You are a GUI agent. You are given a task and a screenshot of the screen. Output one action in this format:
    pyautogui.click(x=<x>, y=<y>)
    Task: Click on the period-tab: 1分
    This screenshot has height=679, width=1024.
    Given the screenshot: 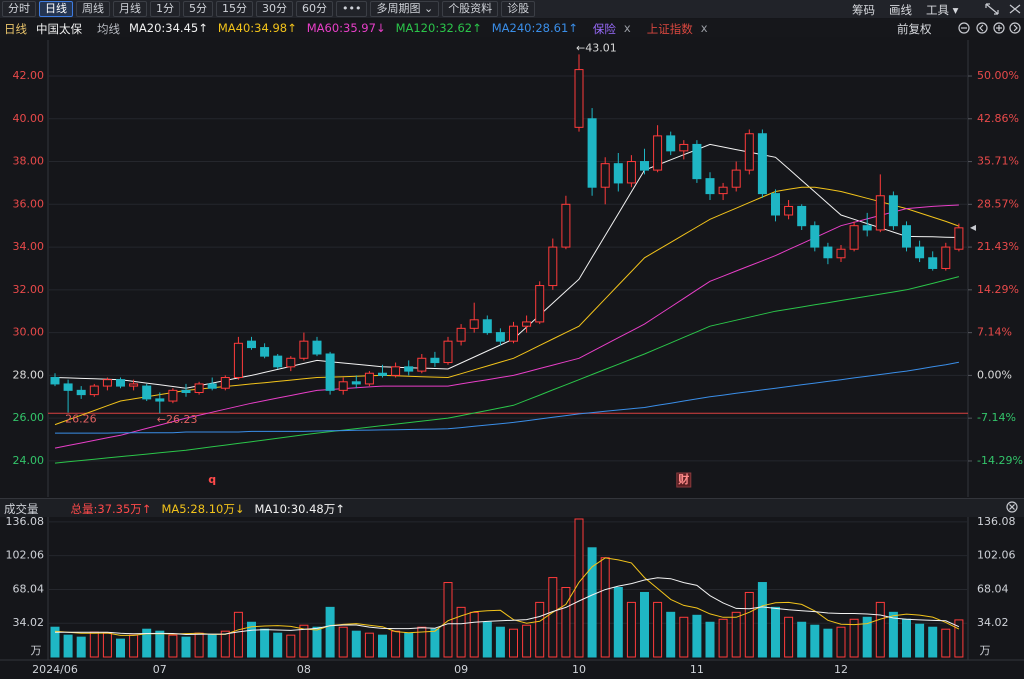 What is the action you would take?
    pyautogui.click(x=165, y=9)
    